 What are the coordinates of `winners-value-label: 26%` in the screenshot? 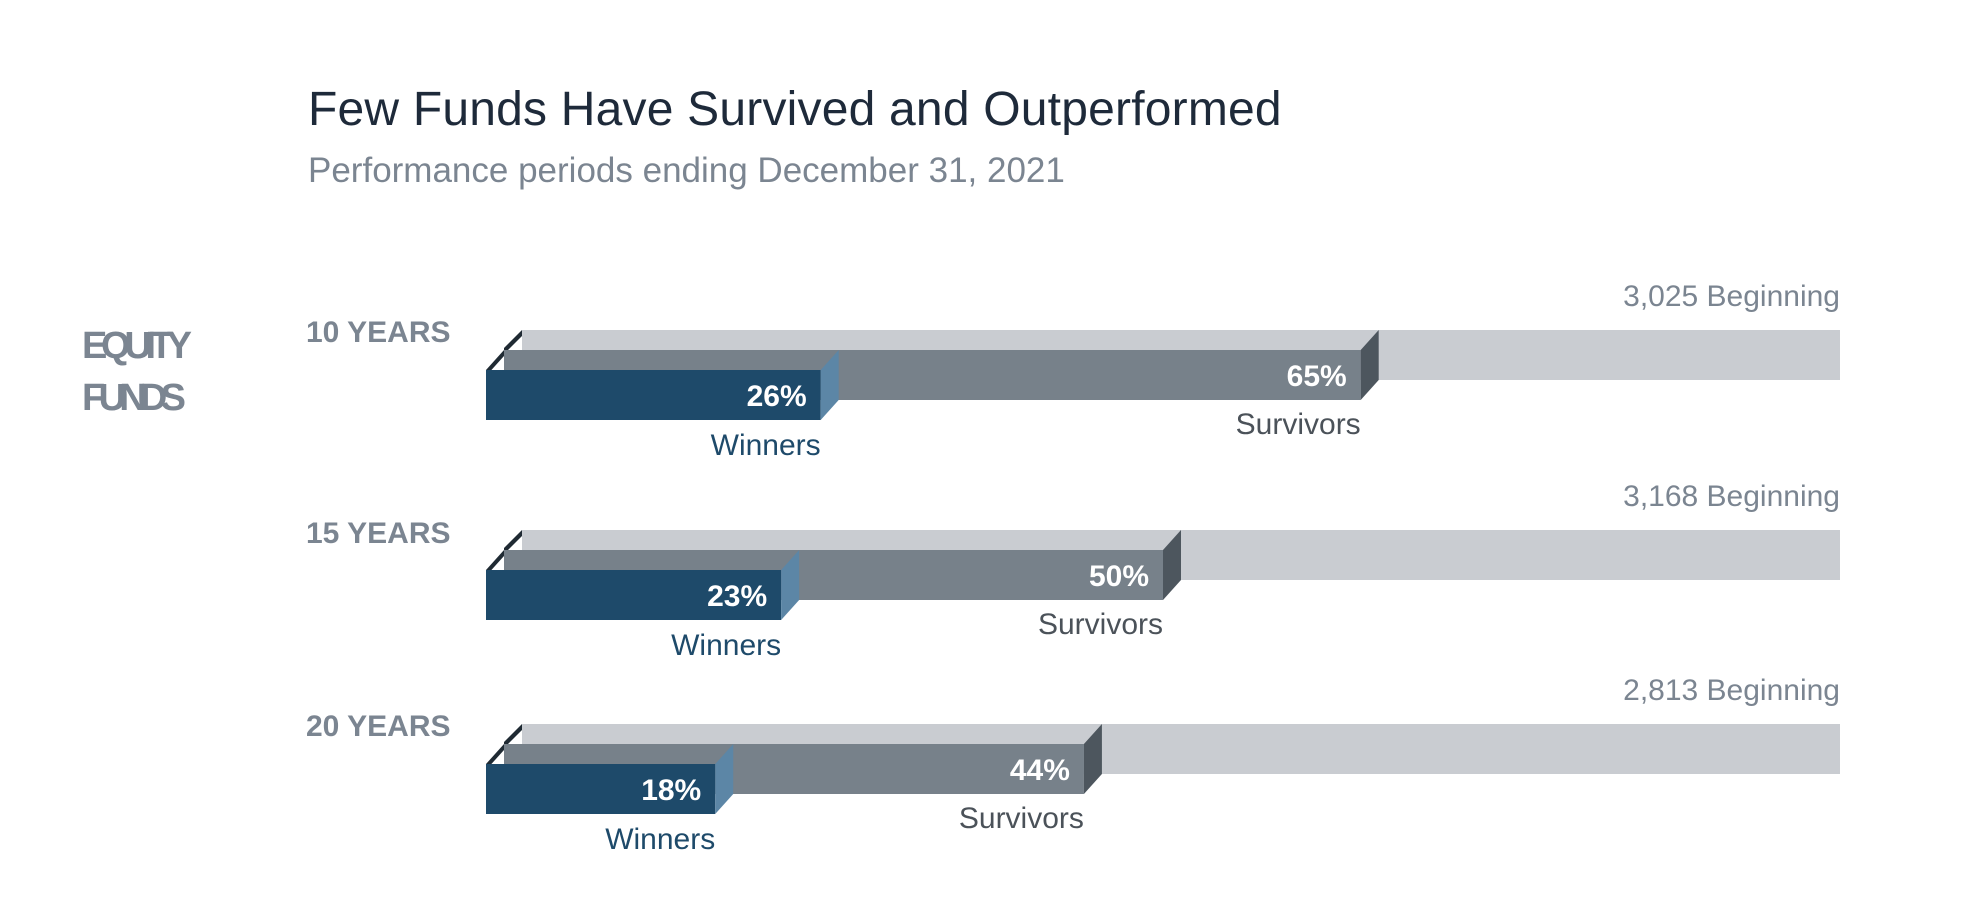 It's located at (777, 396).